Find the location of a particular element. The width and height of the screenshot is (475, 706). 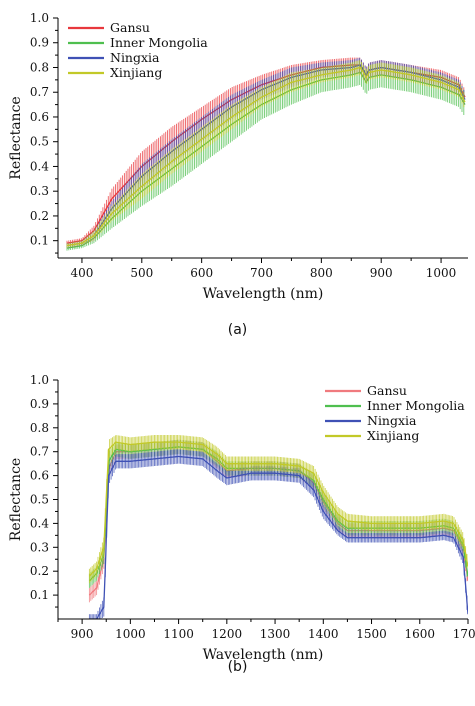

x-tick-label: 500 is located at coordinates (141, 273).